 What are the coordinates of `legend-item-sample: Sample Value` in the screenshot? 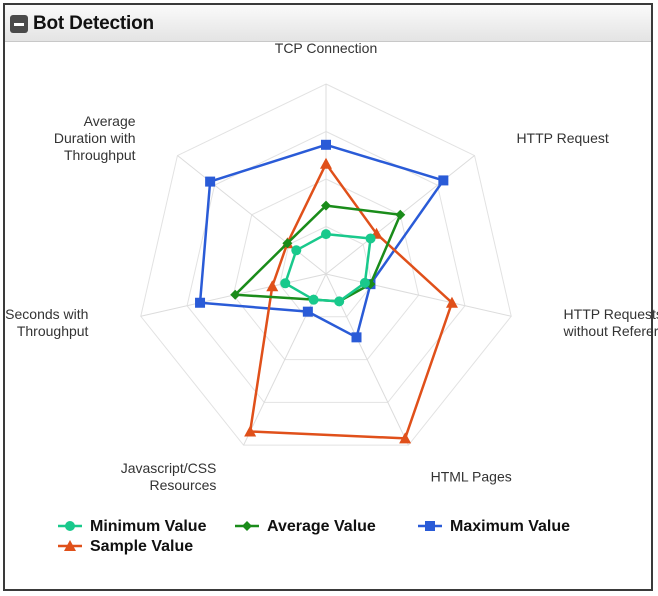 It's located at (125, 546).